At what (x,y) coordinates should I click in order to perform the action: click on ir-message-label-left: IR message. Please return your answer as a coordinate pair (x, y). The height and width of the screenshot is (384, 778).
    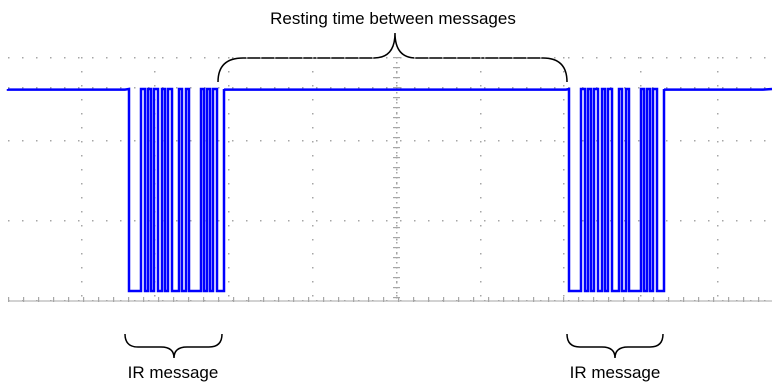
    Looking at the image, I should click on (173, 372).